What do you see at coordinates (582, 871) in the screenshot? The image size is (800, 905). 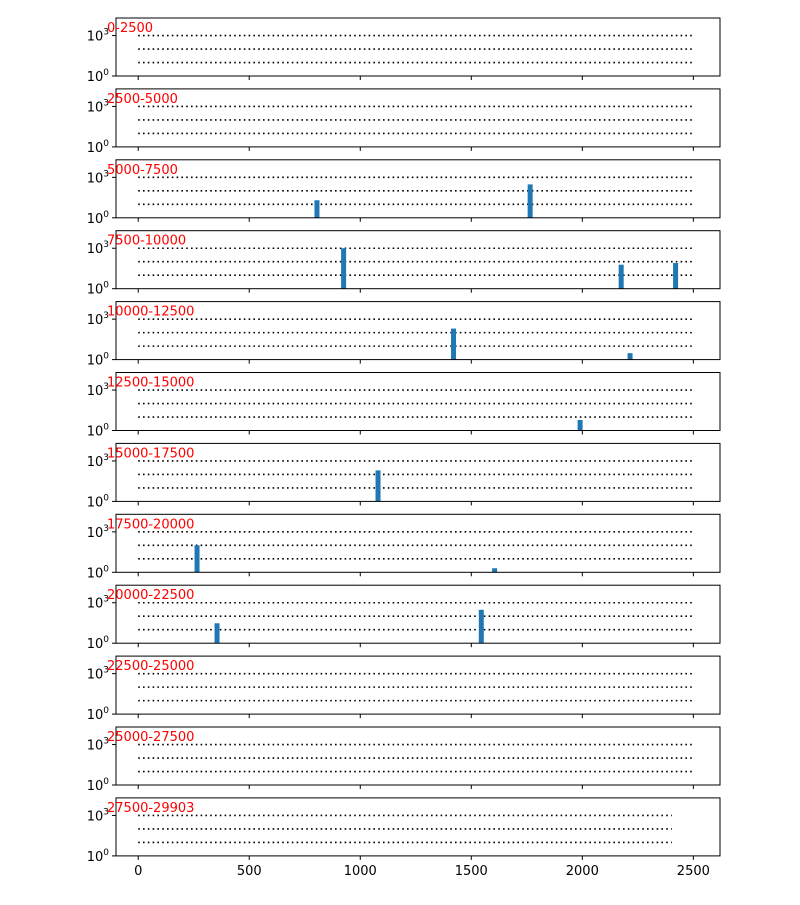 I see `x-tick-label: 2000` at bounding box center [582, 871].